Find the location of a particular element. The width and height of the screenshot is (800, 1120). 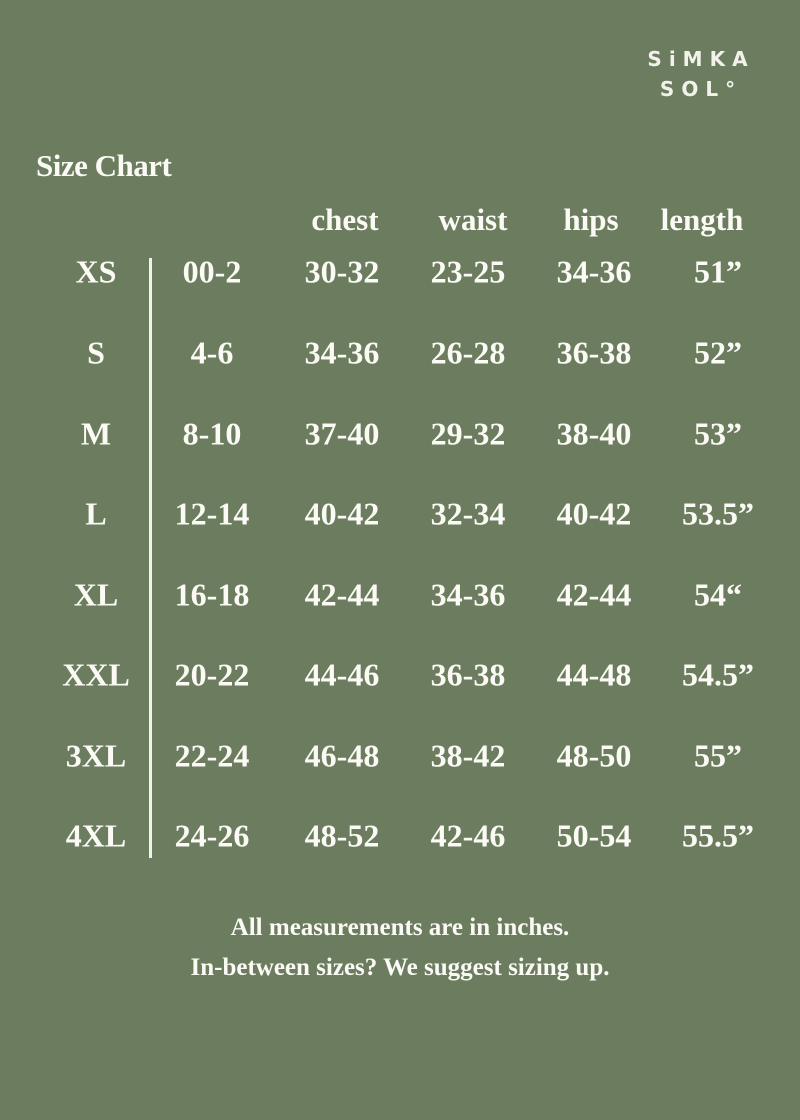

cell-waist: 42-46 is located at coordinates (468, 835).